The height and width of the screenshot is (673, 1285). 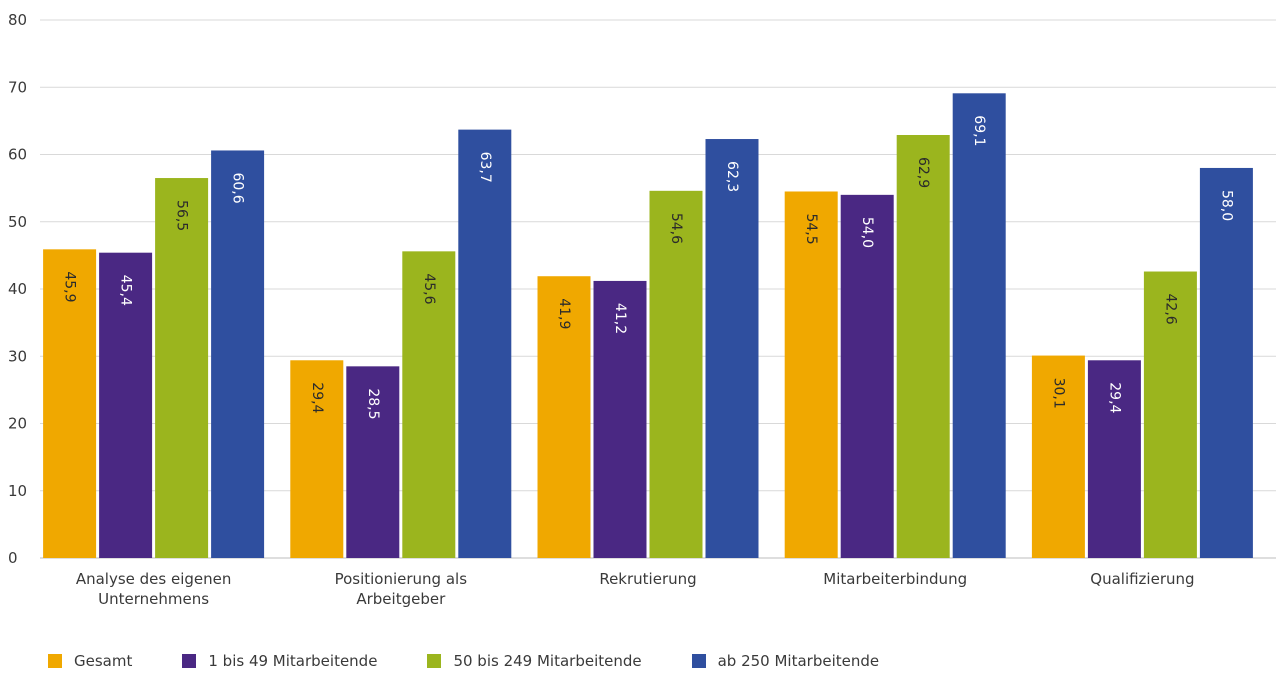 What do you see at coordinates (547, 661) in the screenshot?
I see `legend-label: 50 bis 249 Mitarbeitende` at bounding box center [547, 661].